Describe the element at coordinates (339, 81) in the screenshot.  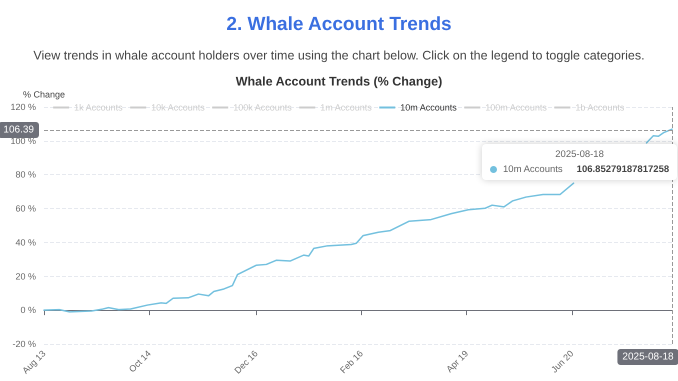
I see `text: Whale Account Trends (% Change)` at that location.